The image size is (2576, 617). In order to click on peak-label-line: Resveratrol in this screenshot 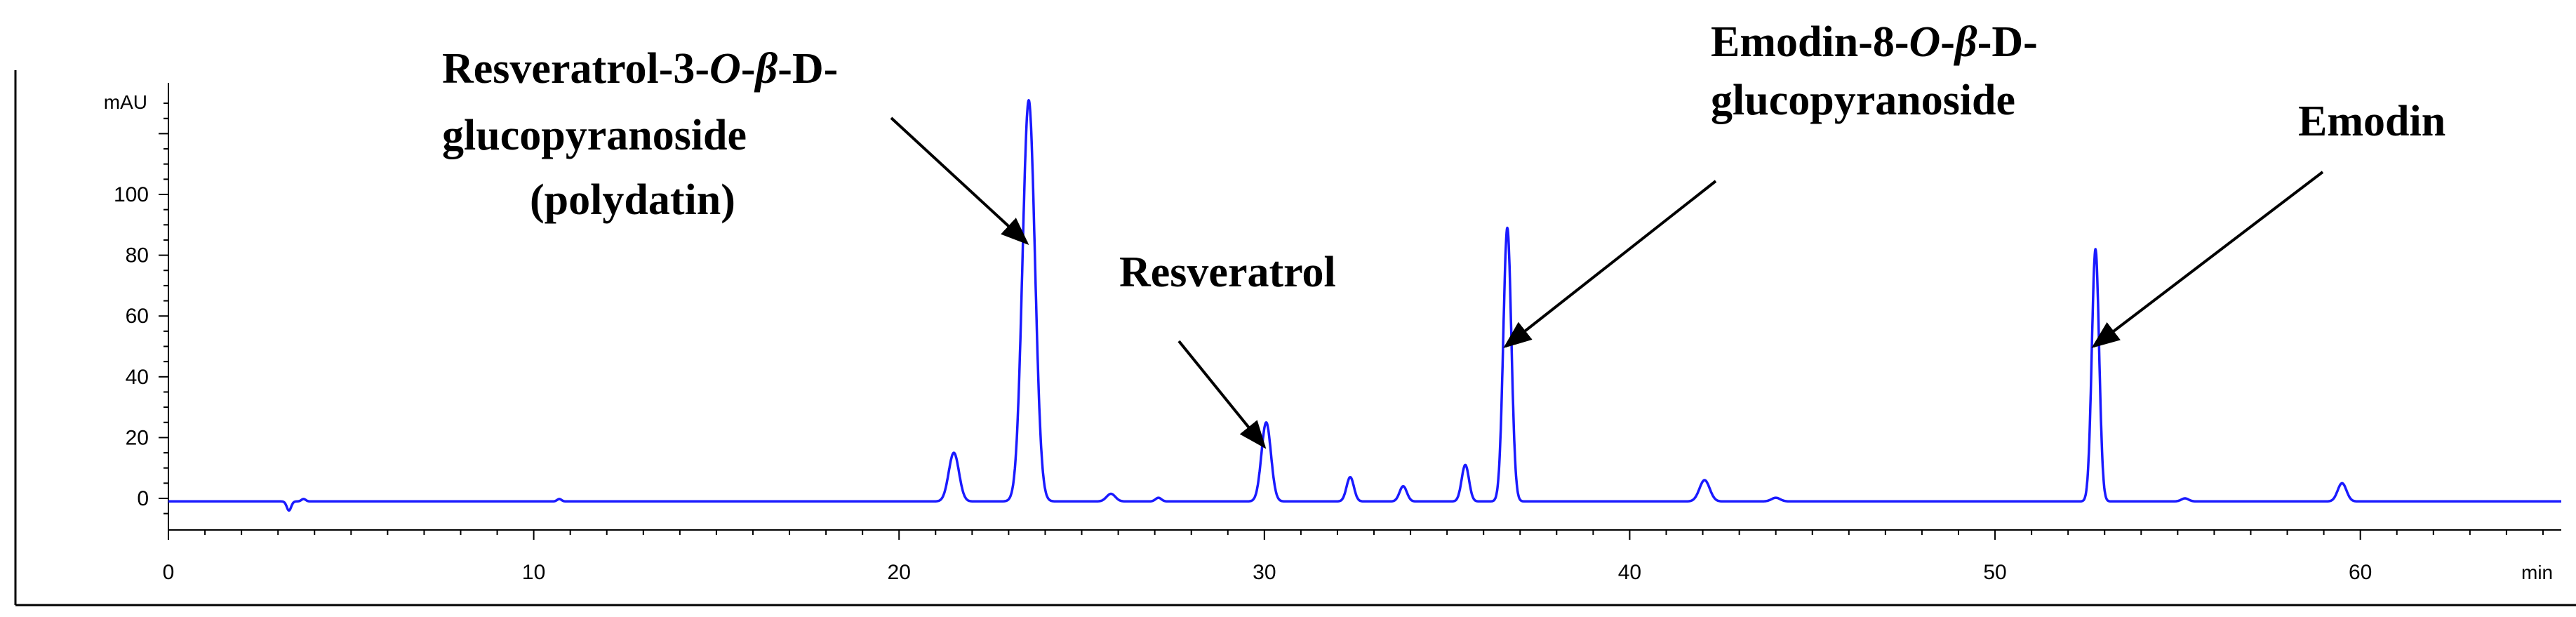, I will do `click(1228, 272)`.